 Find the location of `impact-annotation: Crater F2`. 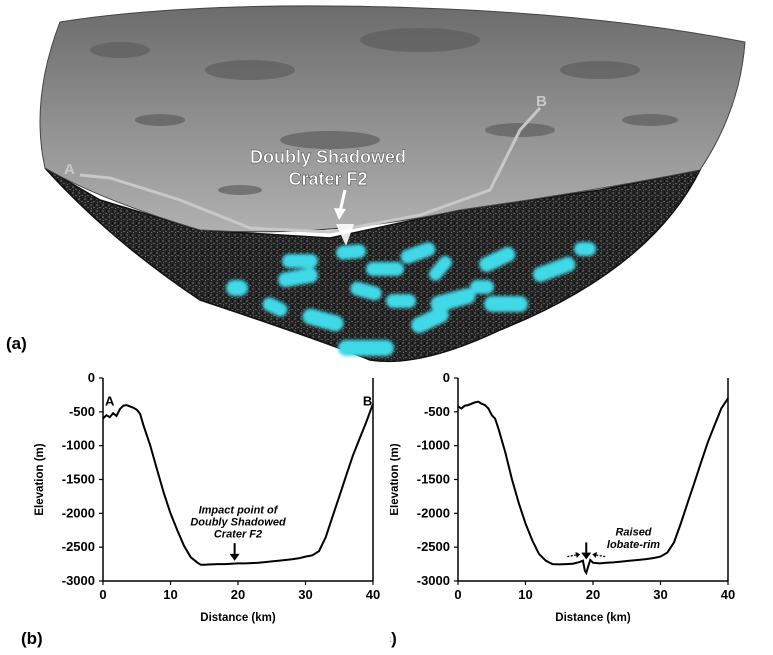

impact-annotation: Crater F2 is located at coordinates (238, 535).